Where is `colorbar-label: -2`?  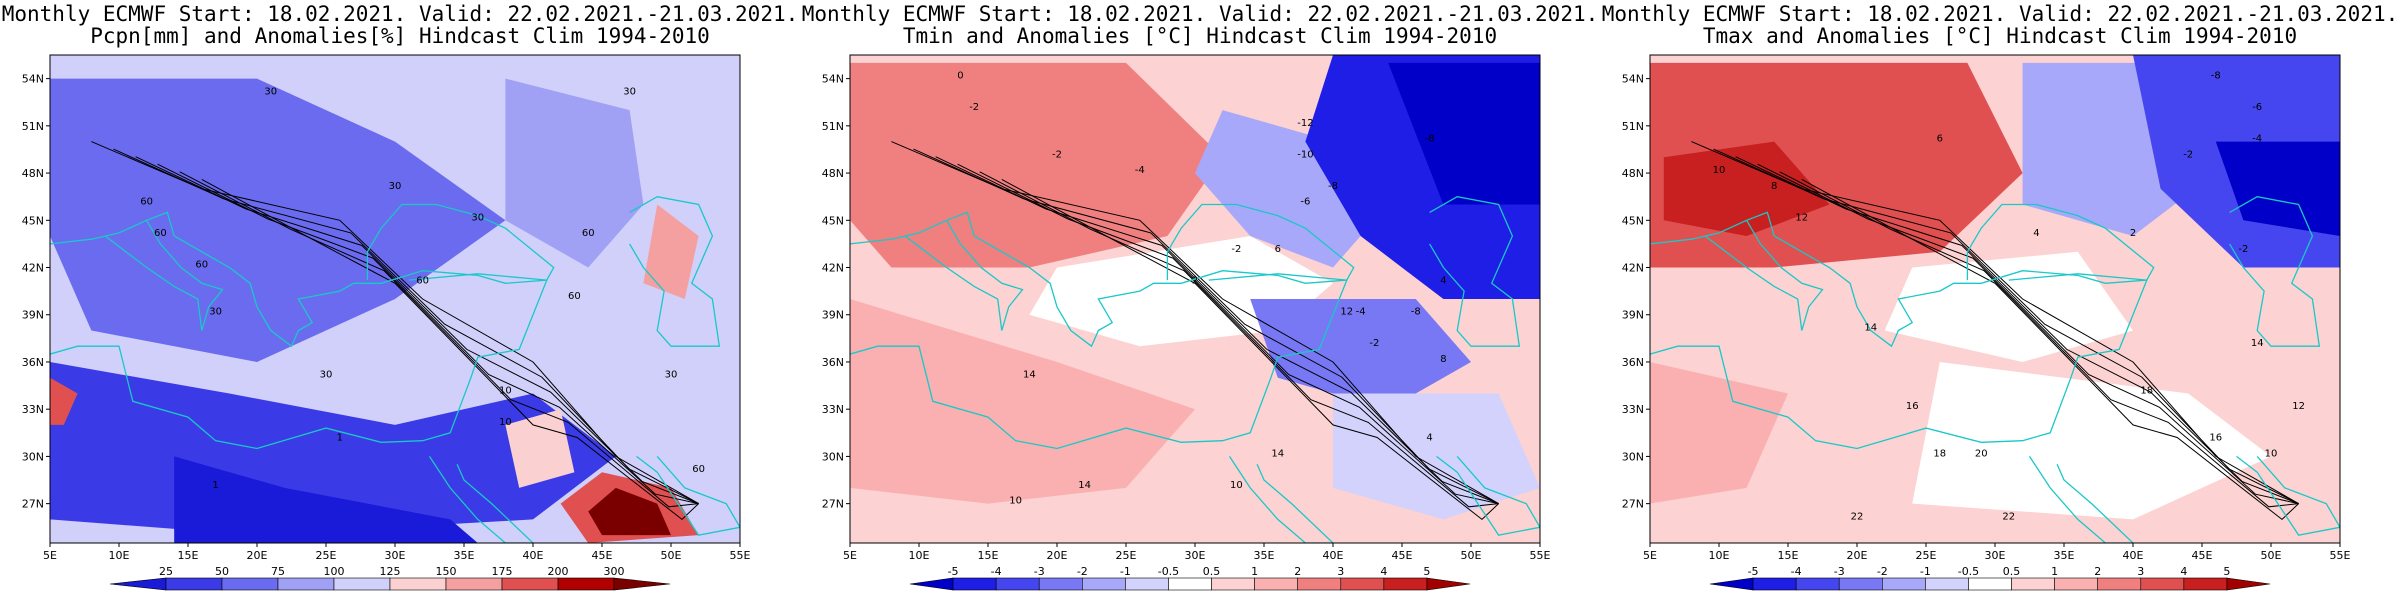 colorbar-label: -2 is located at coordinates (1082, 571).